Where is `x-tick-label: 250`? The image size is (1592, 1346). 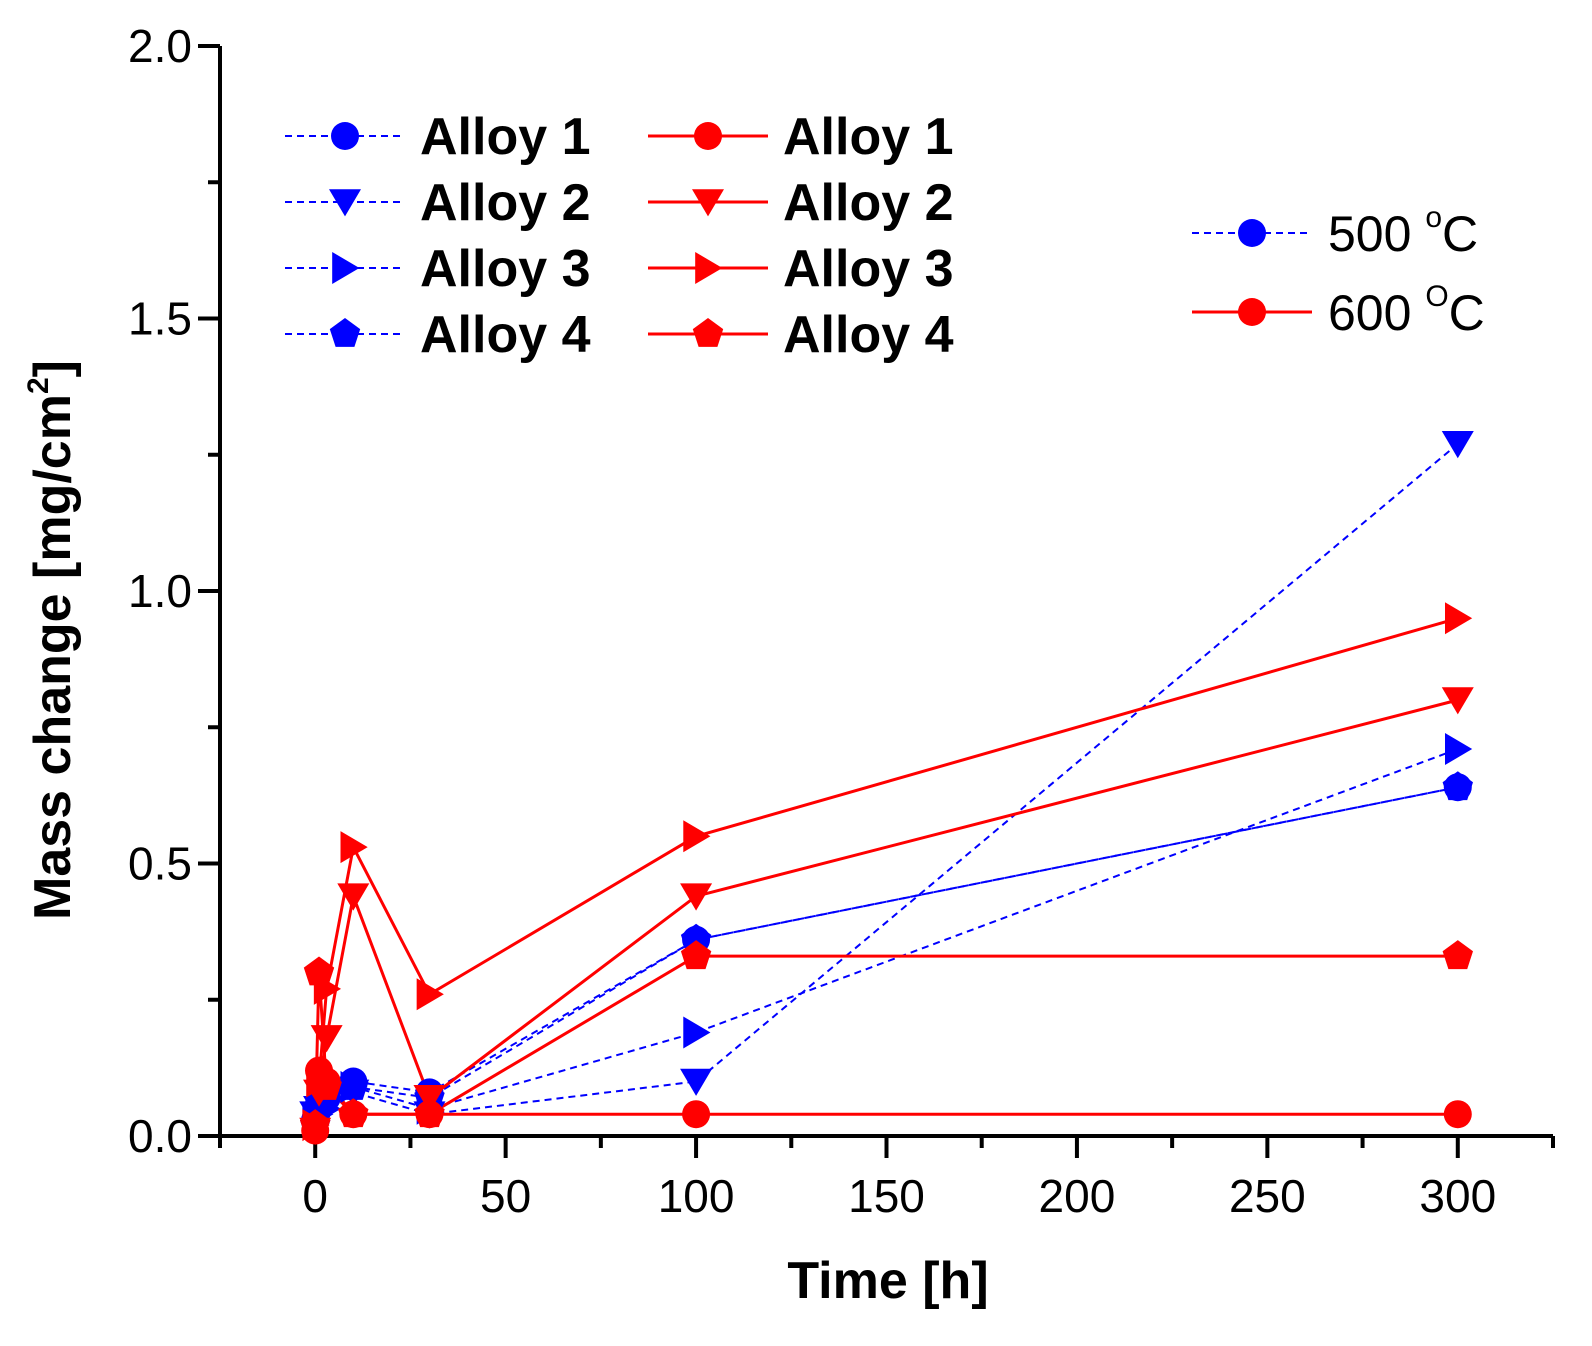
x-tick-label: 250 is located at coordinates (1267, 1196).